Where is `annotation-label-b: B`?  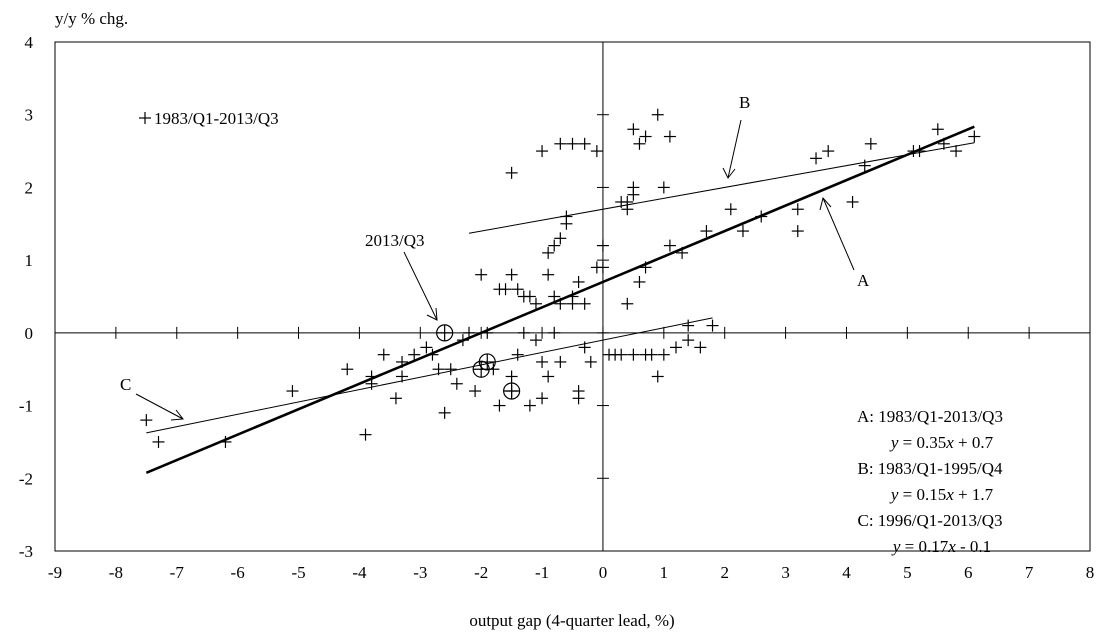
annotation-label-b: B is located at coordinates (744, 102).